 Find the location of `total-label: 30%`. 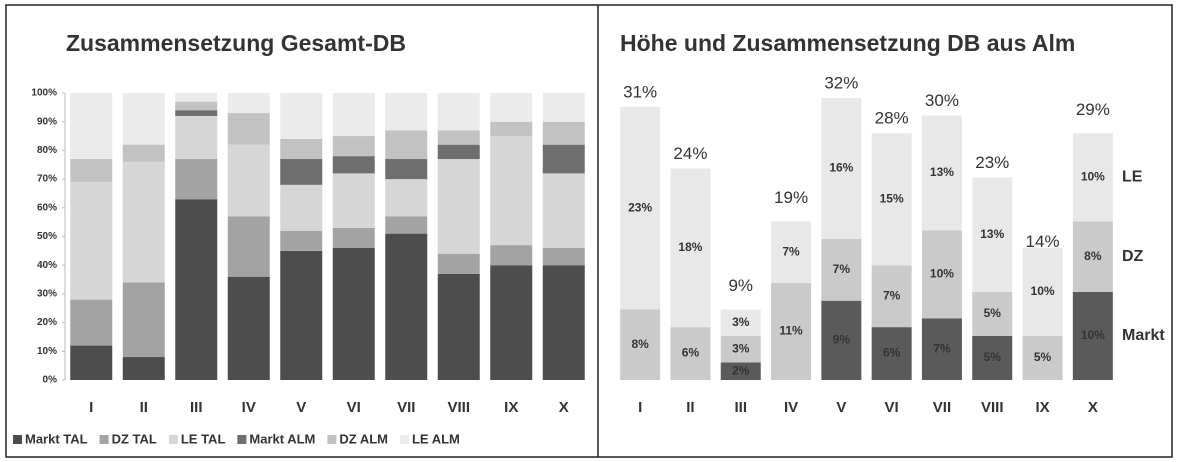

total-label: 30% is located at coordinates (942, 100).